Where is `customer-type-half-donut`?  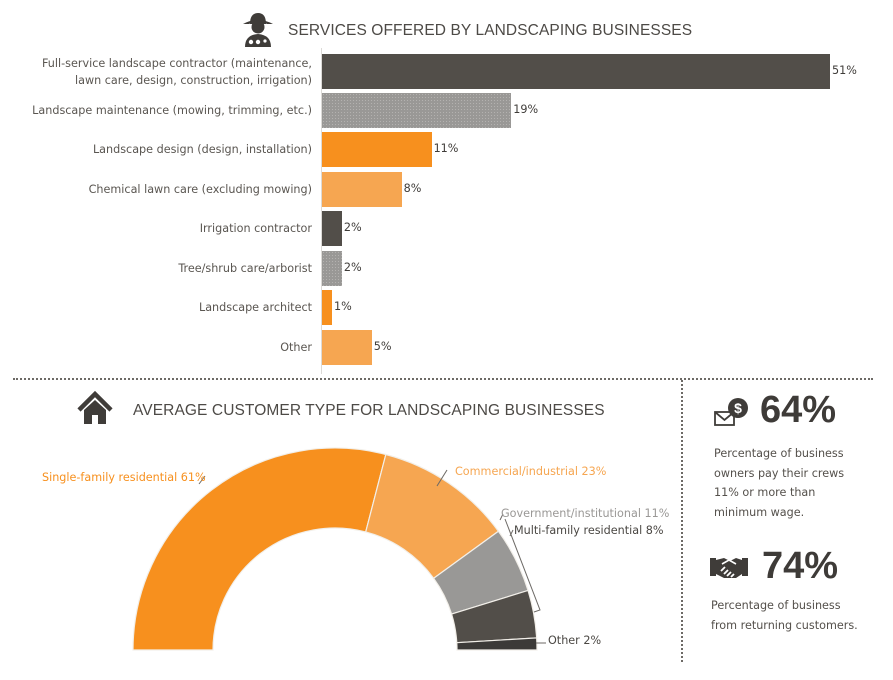 customer-type-half-donut is located at coordinates (339, 549).